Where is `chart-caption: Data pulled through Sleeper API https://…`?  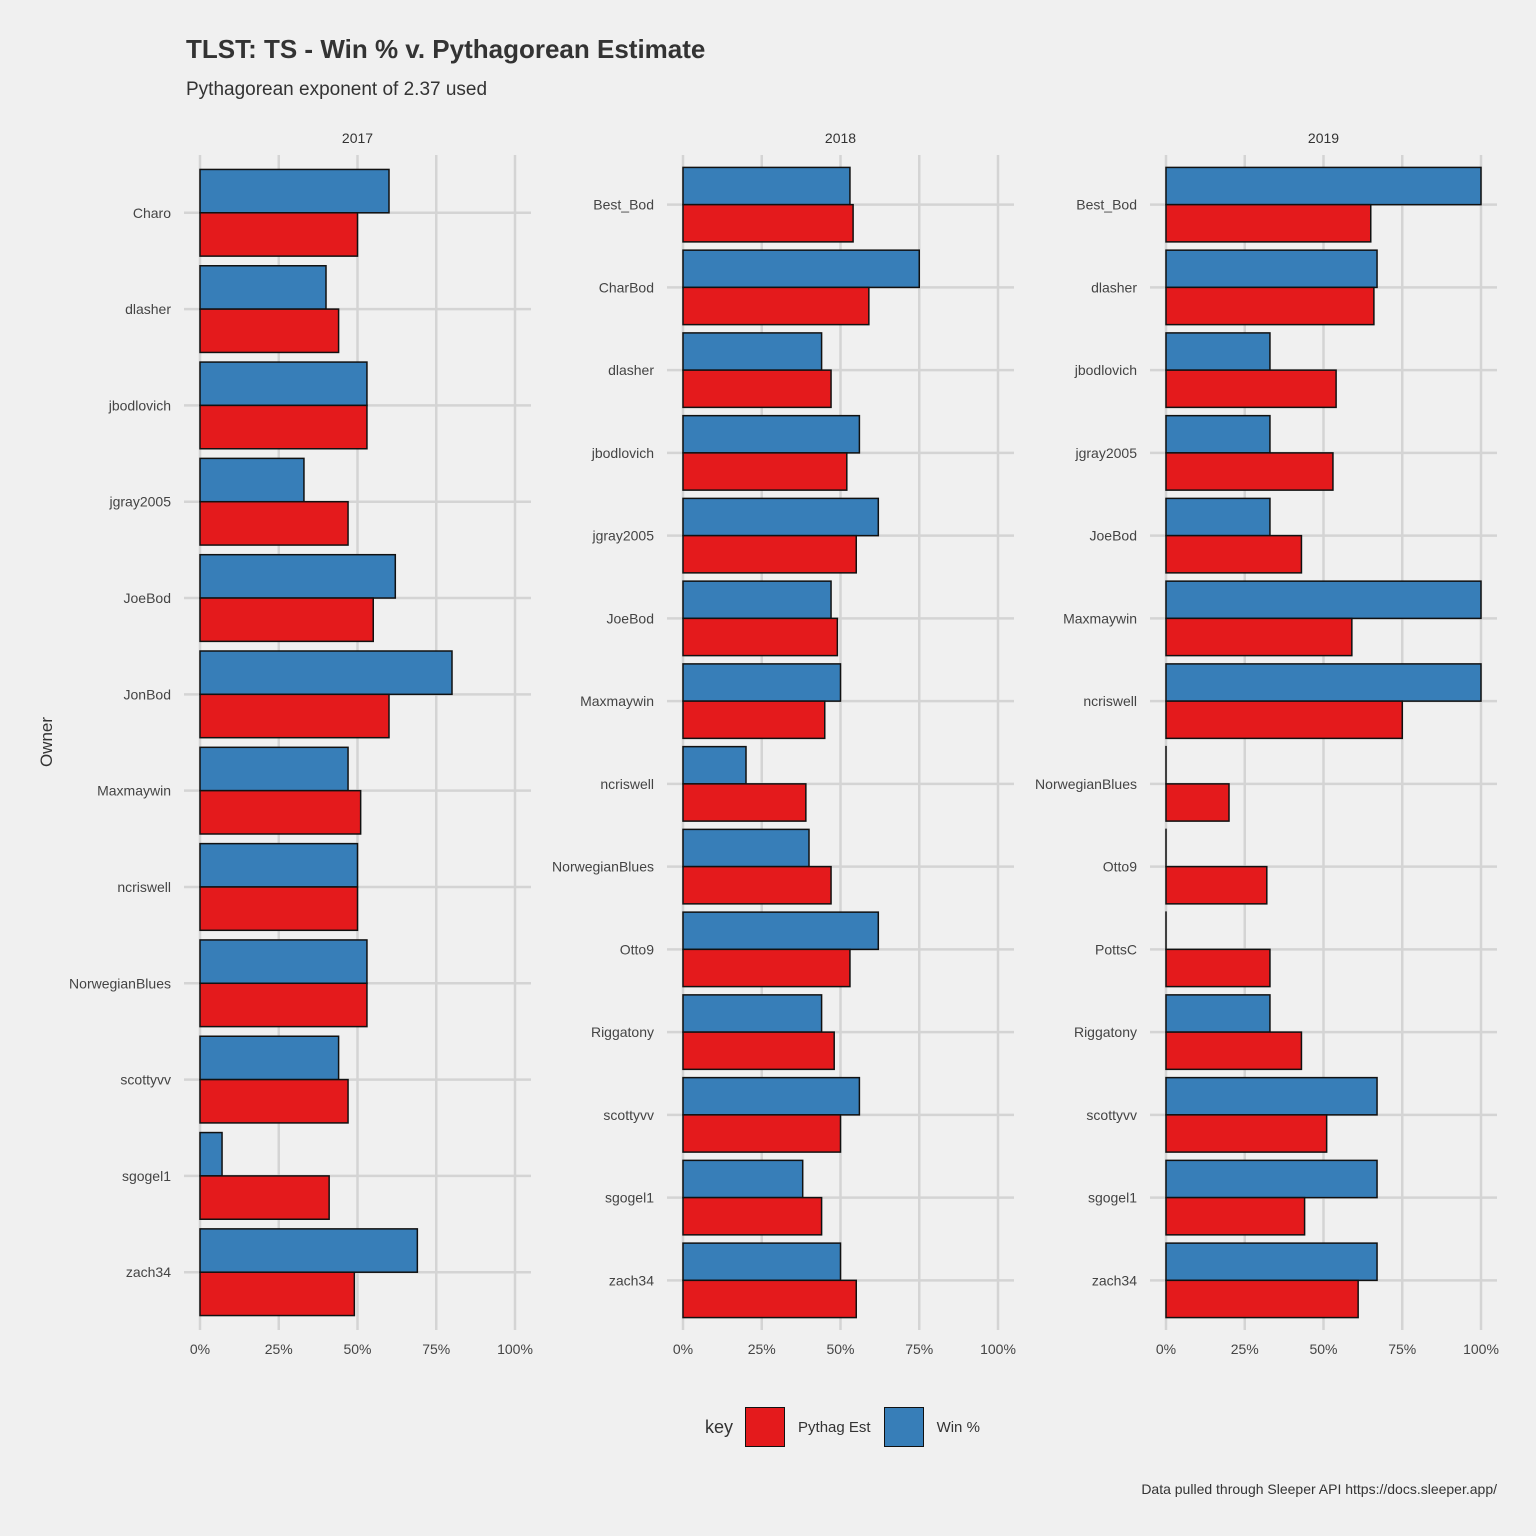
chart-caption: Data pulled through Sleeper API https://… is located at coordinates (1319, 1489).